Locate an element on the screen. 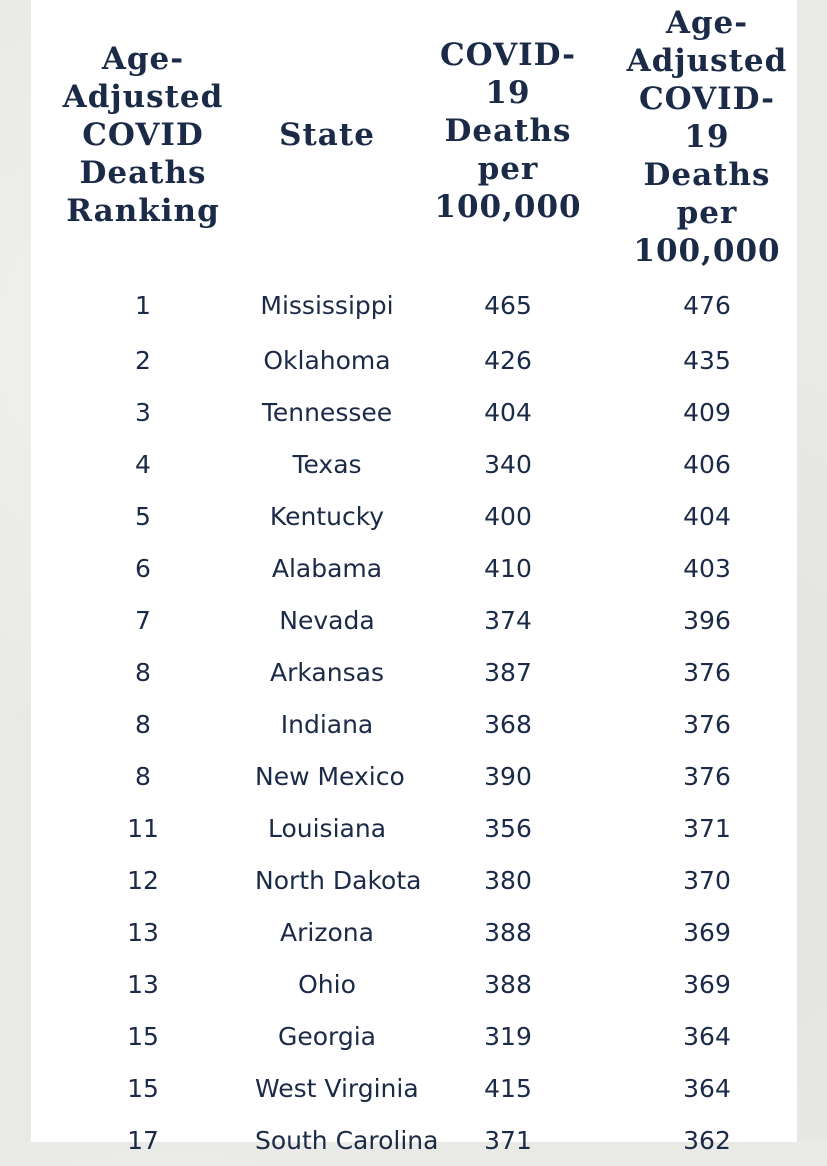  cell-age-adjusted-deaths-per-100k: 370 is located at coordinates (707, 880).